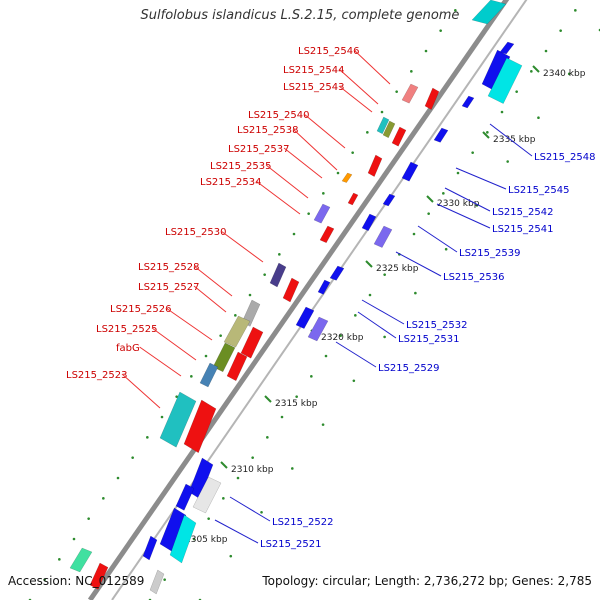 This screenshot has height=600, width=600. What do you see at coordinates (168, 267) in the screenshot?
I see `gene-label-forward: LS215_2528` at bounding box center [168, 267].